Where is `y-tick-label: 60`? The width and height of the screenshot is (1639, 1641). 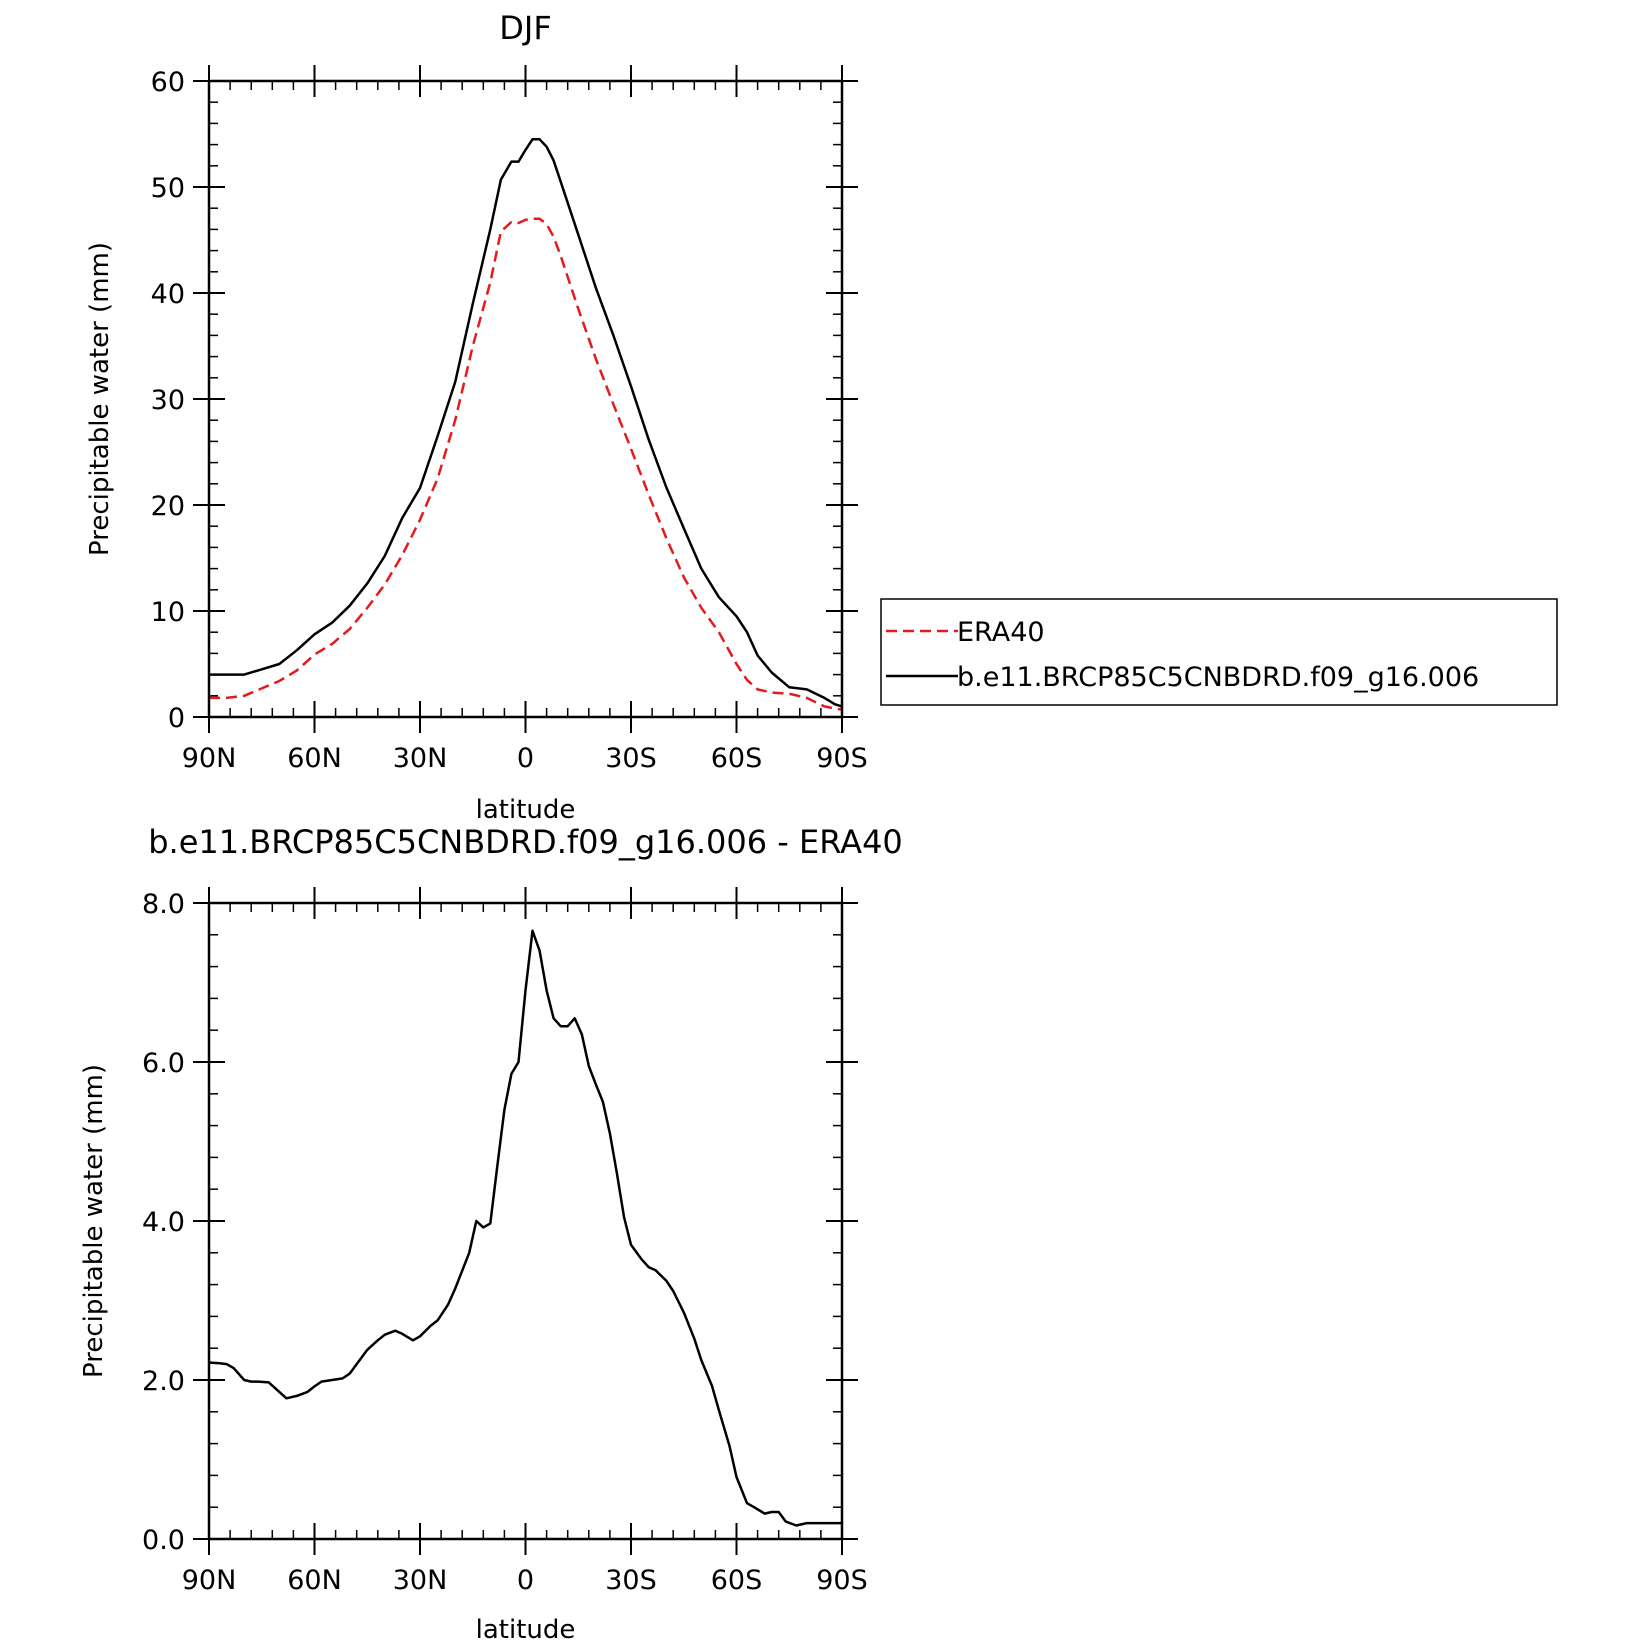 y-tick-label: 60 is located at coordinates (168, 82).